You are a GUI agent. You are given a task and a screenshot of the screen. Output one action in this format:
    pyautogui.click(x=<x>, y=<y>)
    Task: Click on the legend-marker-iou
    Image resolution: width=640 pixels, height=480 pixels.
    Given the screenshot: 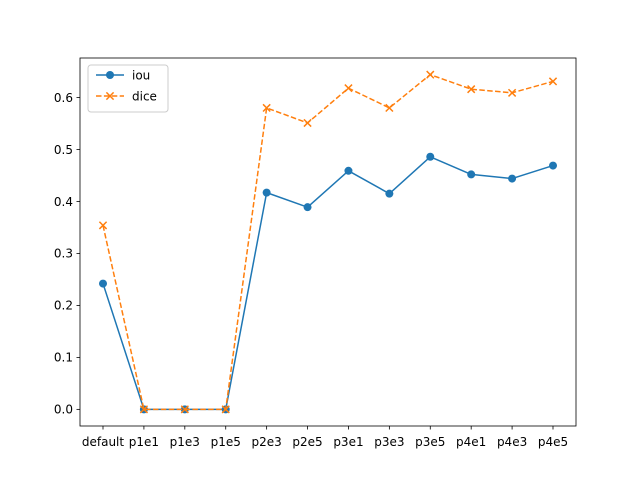 What is the action you would take?
    pyautogui.click(x=110, y=75)
    